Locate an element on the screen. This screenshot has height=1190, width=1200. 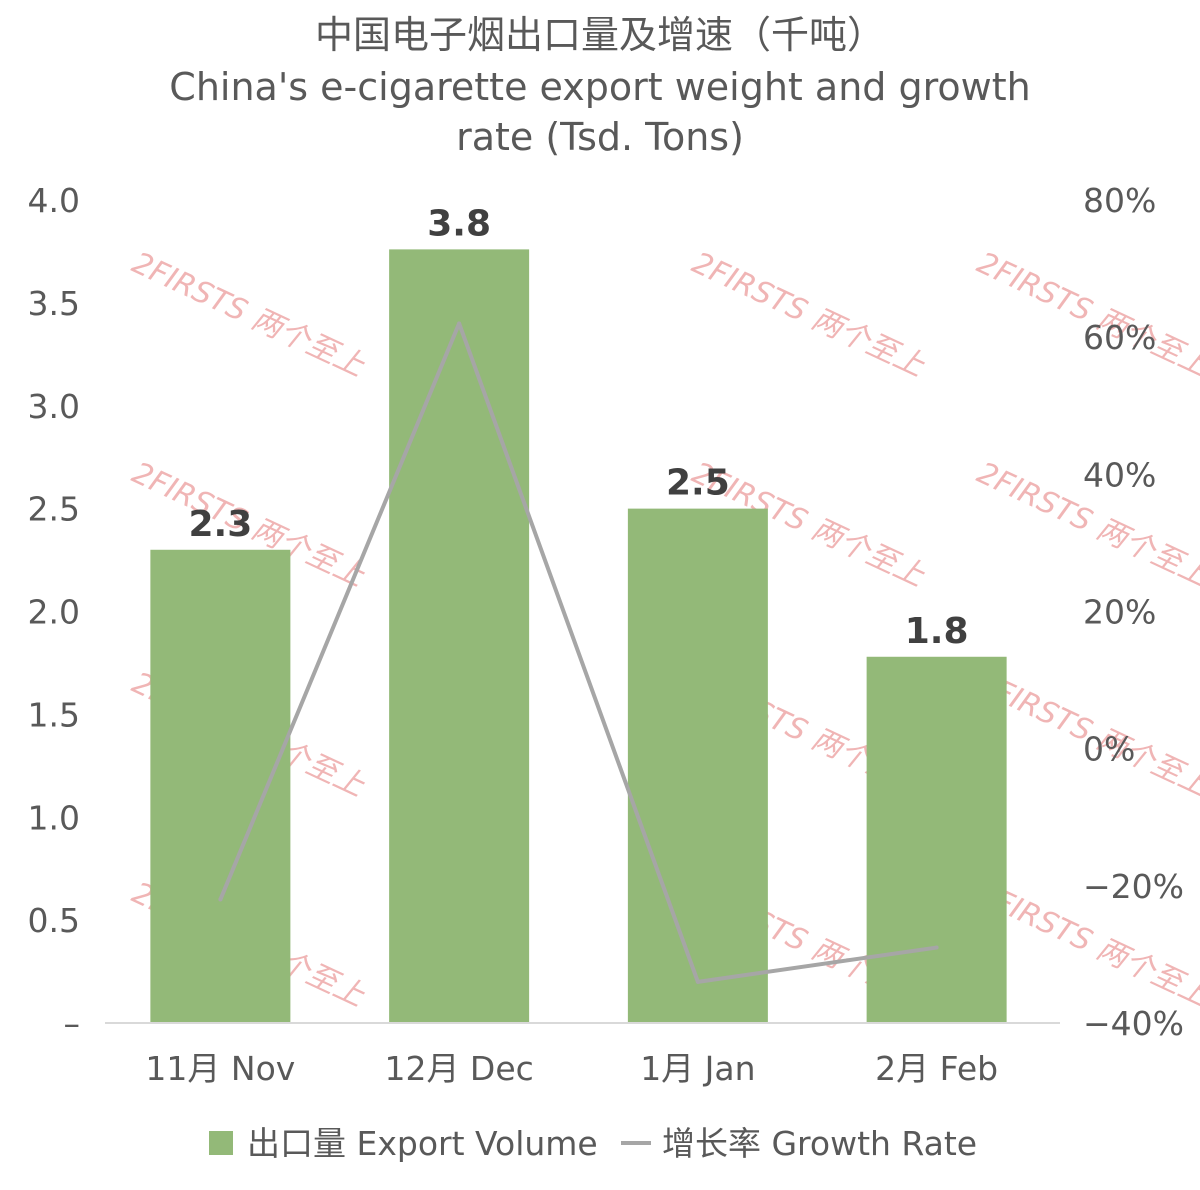
legend: 出口量 Export Volume 增长率 Growth Rate is located at coordinates (593, 1143).